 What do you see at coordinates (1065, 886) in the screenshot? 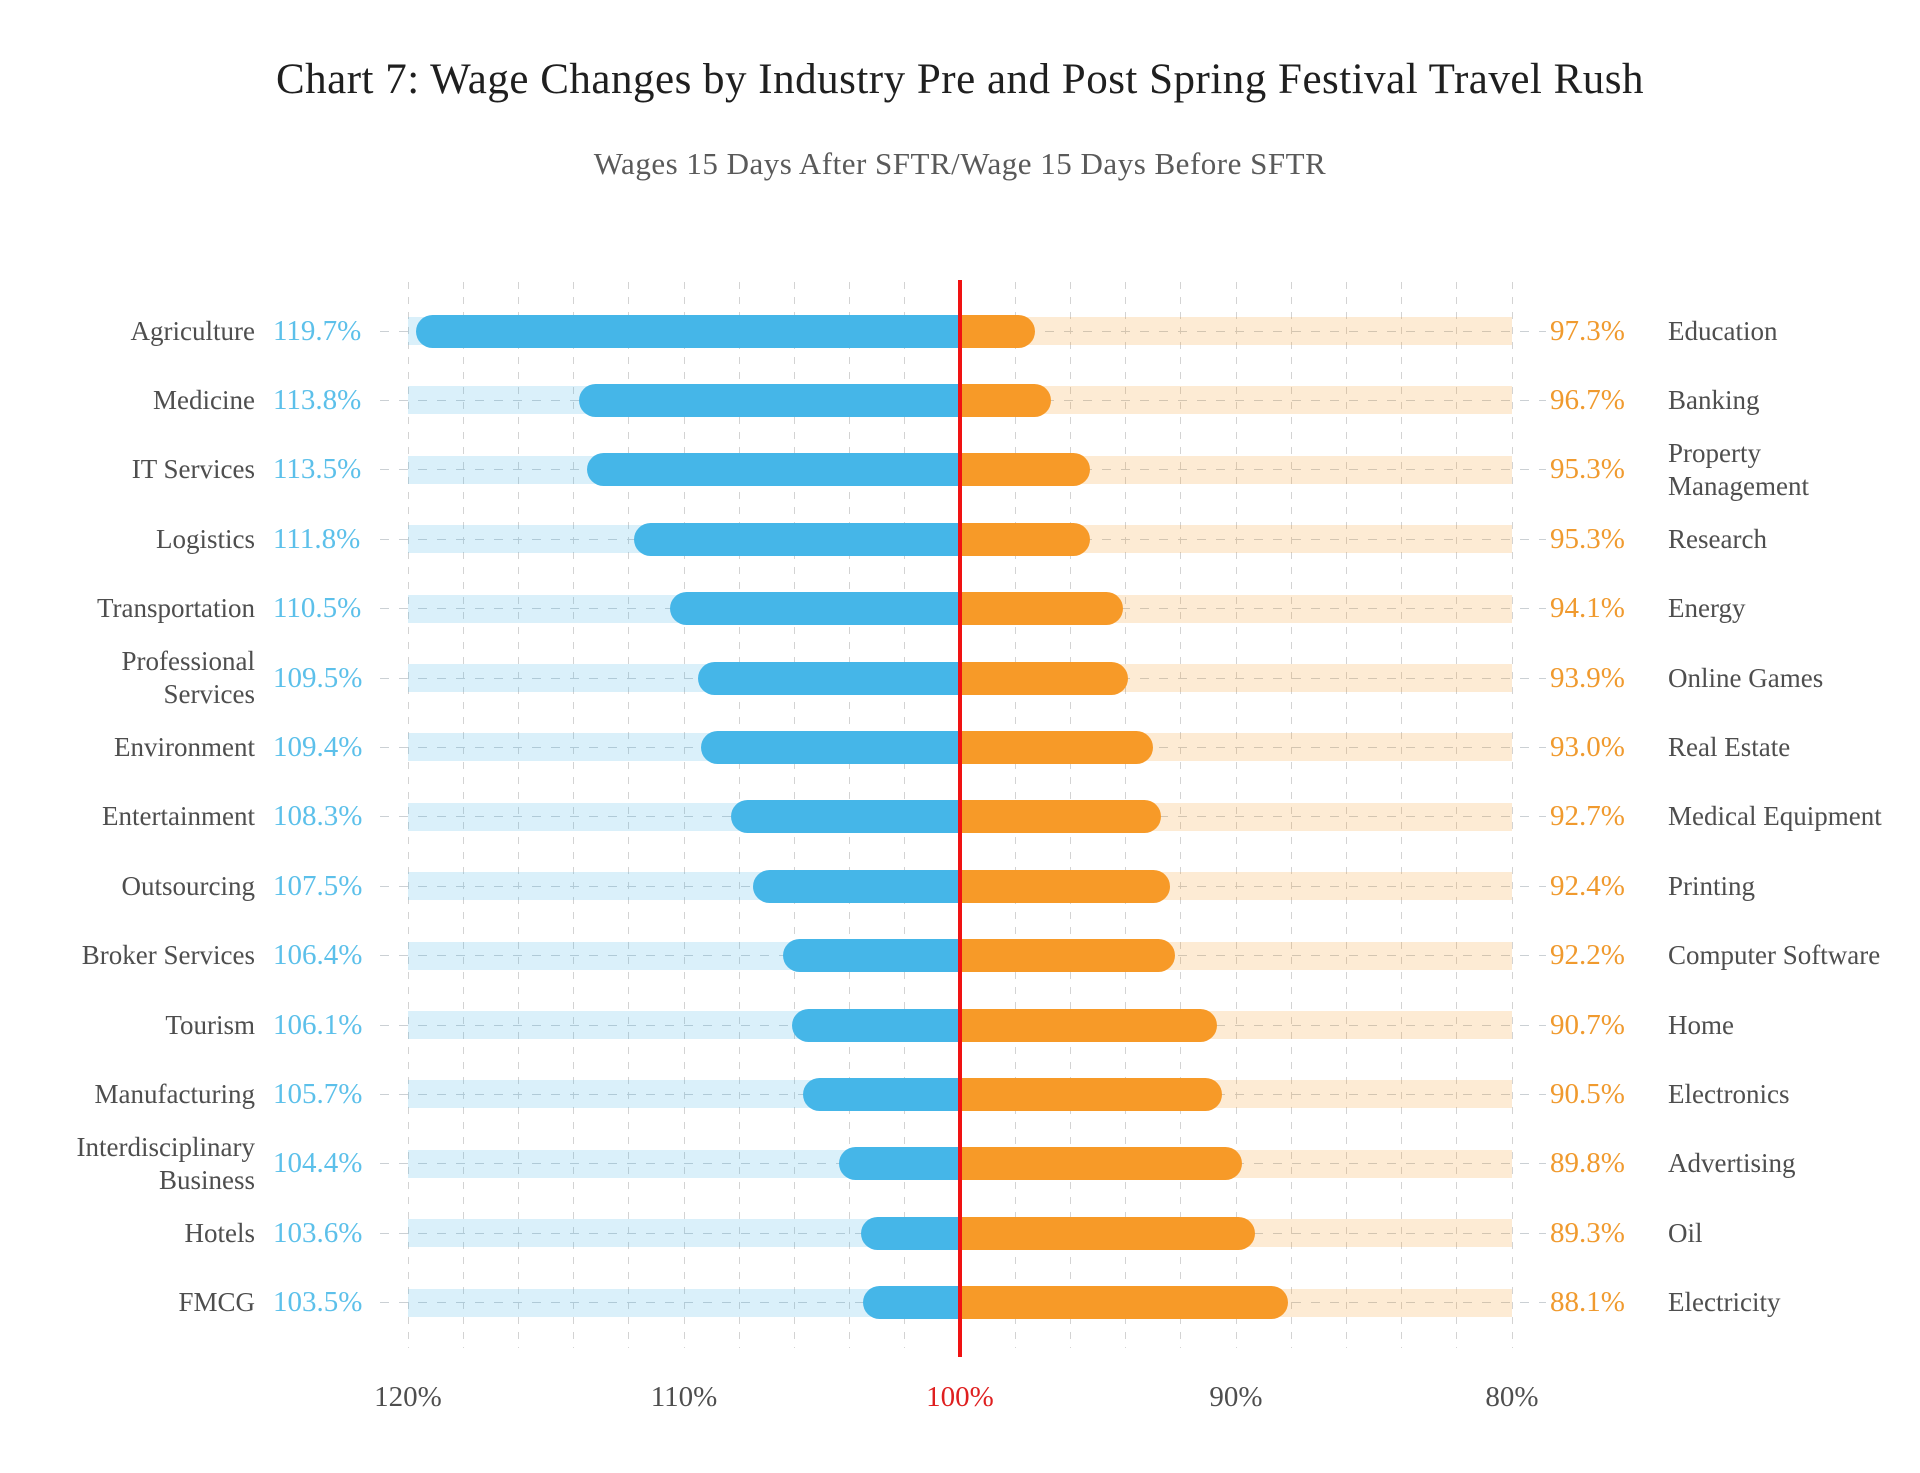
I see `bar-printing` at bounding box center [1065, 886].